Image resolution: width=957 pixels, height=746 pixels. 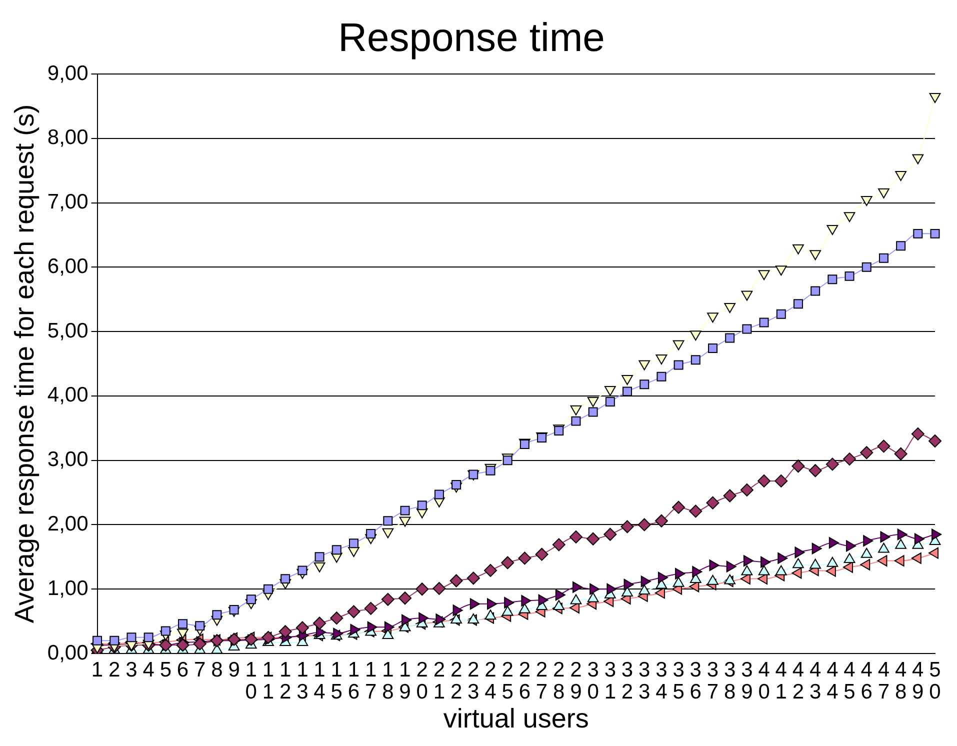 What do you see at coordinates (559, 681) in the screenshot?
I see `x-tick-label: 28` at bounding box center [559, 681].